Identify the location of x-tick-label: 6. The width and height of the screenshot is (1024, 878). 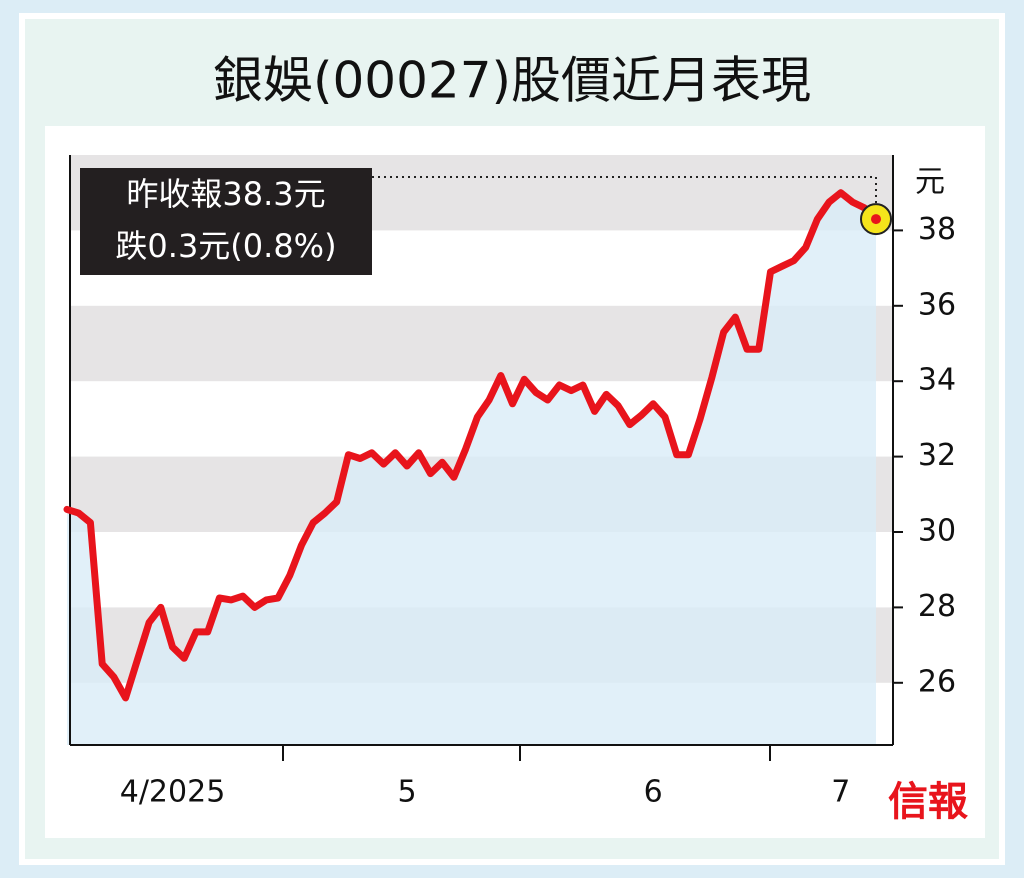
(653, 792).